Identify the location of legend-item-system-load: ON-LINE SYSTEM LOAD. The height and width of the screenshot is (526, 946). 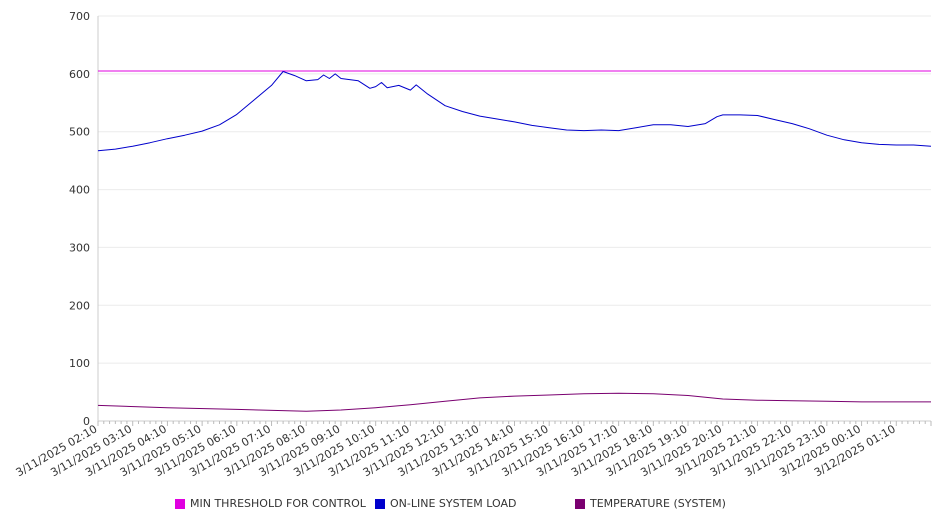
(445, 503).